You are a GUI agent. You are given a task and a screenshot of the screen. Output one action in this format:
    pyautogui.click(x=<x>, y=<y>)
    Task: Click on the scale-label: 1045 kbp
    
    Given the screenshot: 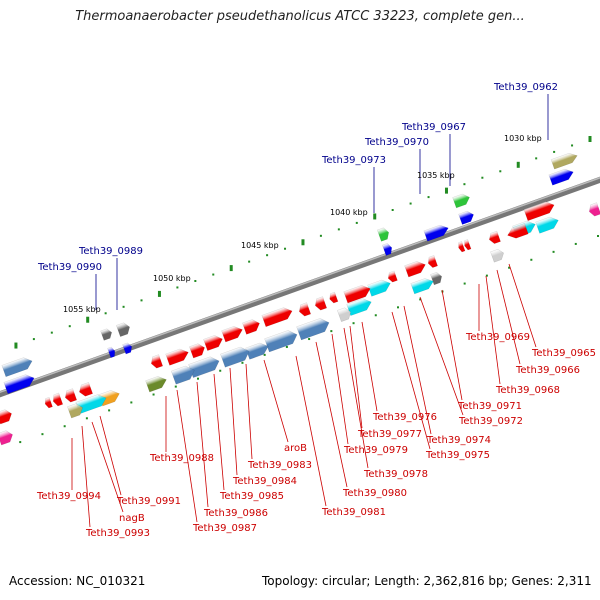 What is the action you would take?
    pyautogui.click(x=260, y=245)
    